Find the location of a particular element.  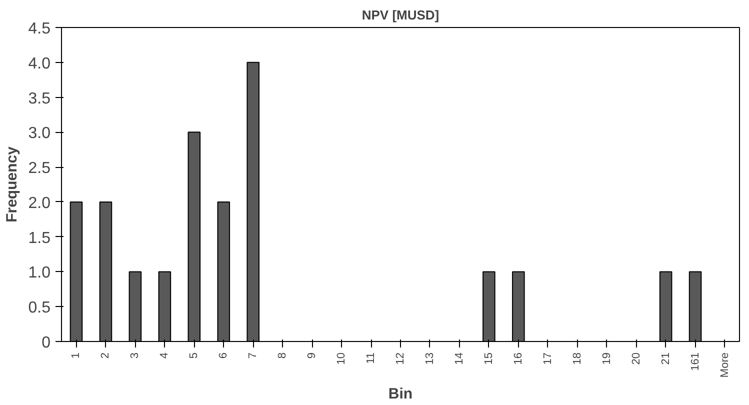

chart-title: NPV [MUSD] is located at coordinates (401, 15).